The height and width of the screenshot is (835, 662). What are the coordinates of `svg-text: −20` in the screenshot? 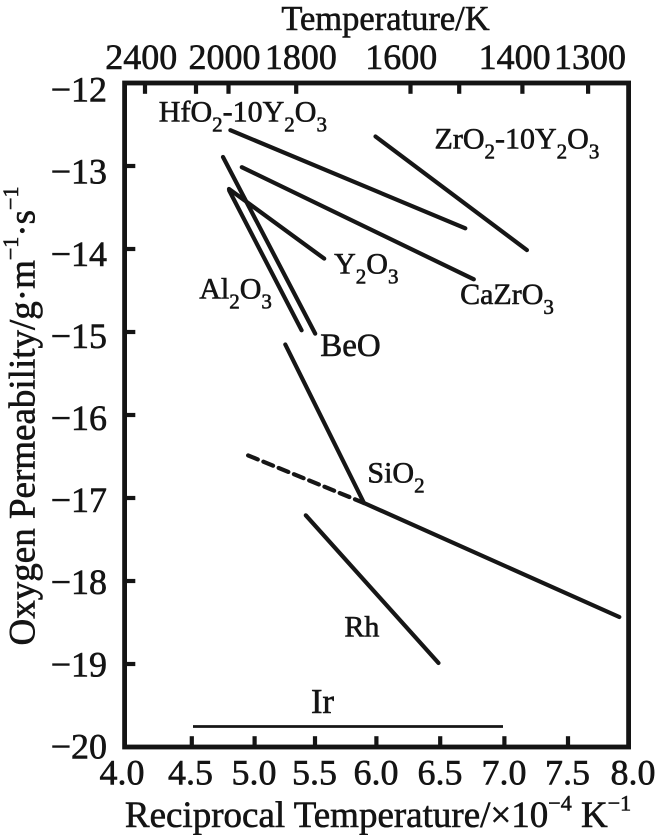 It's located at (79, 746).